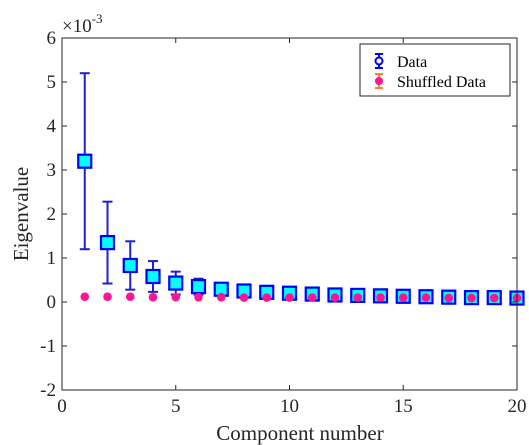 The height and width of the screenshot is (445, 529). I want to click on legend-box, so click(435, 70).